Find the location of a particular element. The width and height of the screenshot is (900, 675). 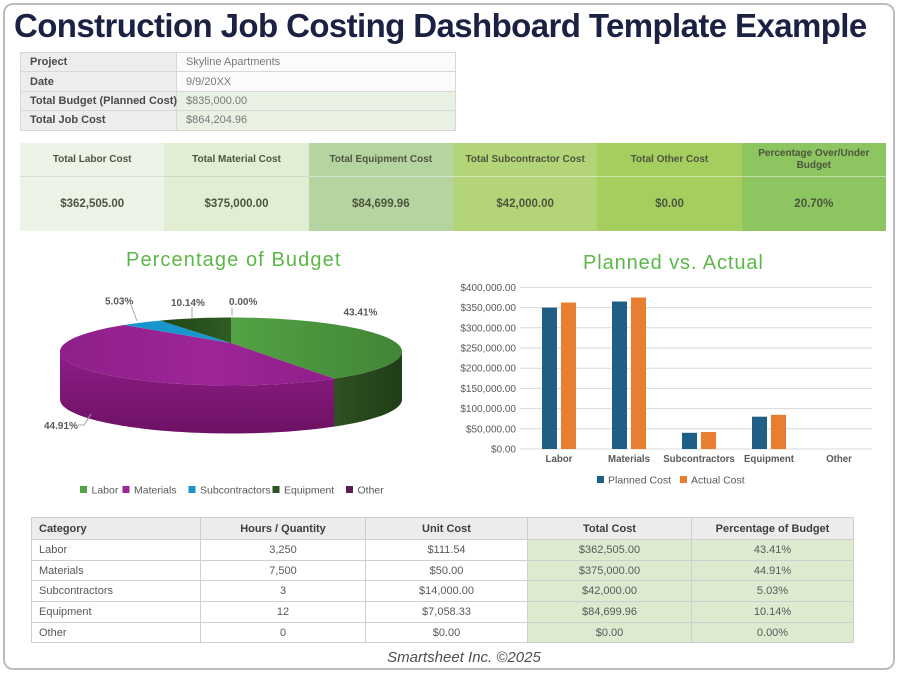

svg-text: $300,000.00 is located at coordinates (488, 328).